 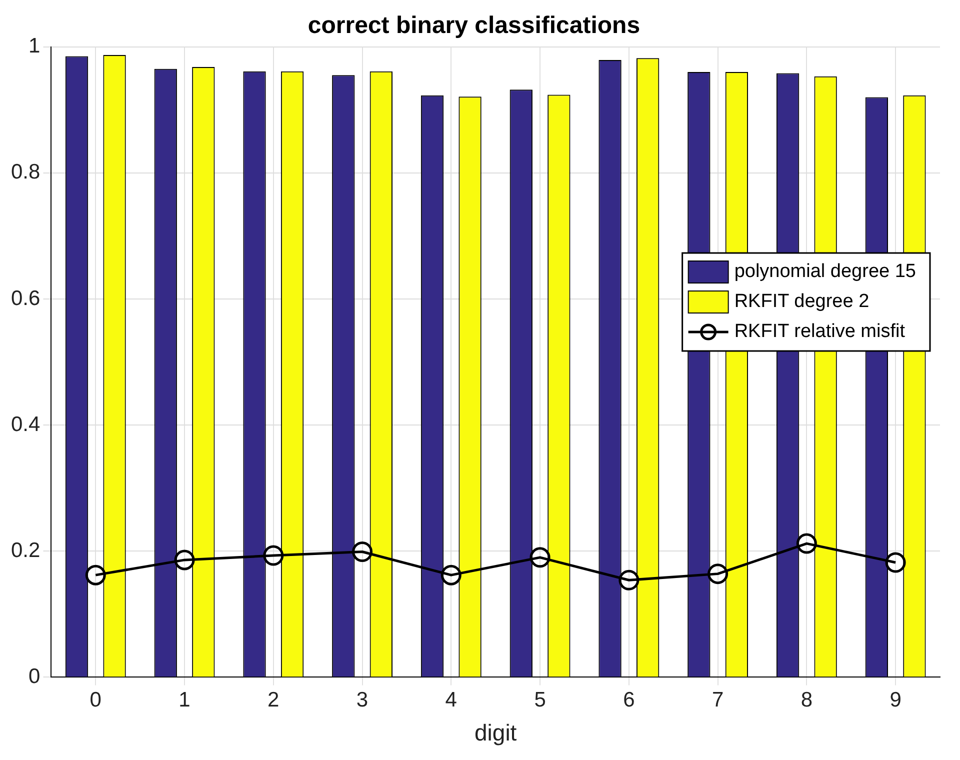 What do you see at coordinates (802, 301) in the screenshot?
I see `legend-label: RKFIT degree 2` at bounding box center [802, 301].